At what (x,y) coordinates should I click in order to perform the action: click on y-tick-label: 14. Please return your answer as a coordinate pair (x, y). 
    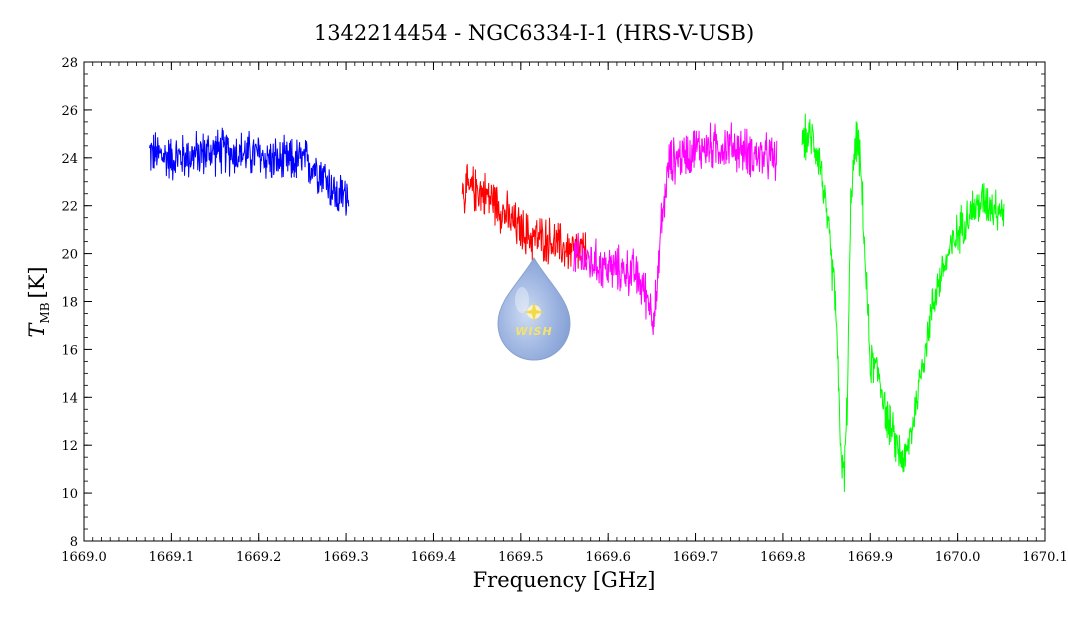
    Looking at the image, I should click on (69, 398).